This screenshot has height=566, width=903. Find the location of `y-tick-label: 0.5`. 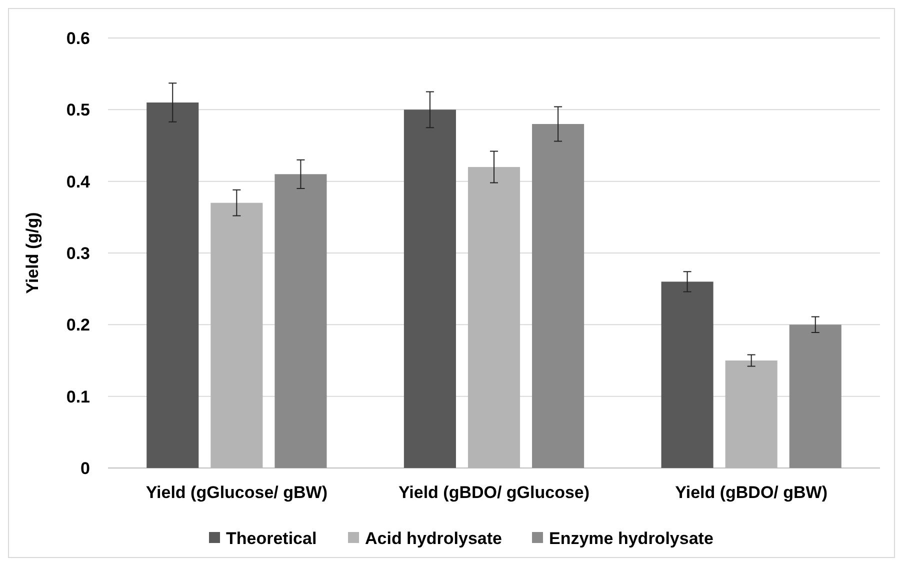

y-tick-label: 0.5 is located at coordinates (78, 110).